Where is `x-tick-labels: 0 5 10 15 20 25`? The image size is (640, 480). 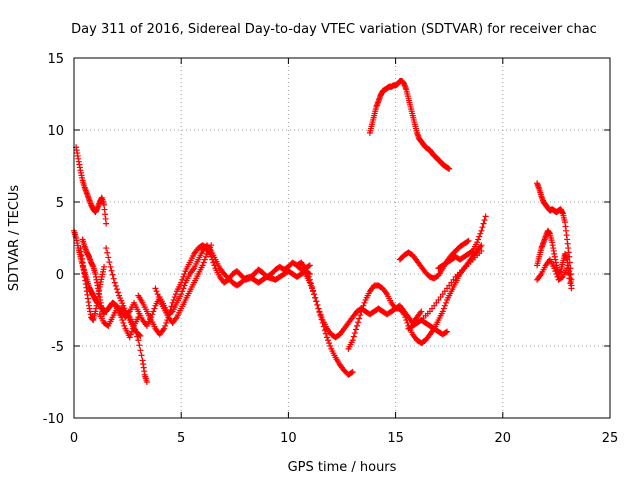
x-tick-labels: 0 5 10 15 20 25 is located at coordinates (344, 438).